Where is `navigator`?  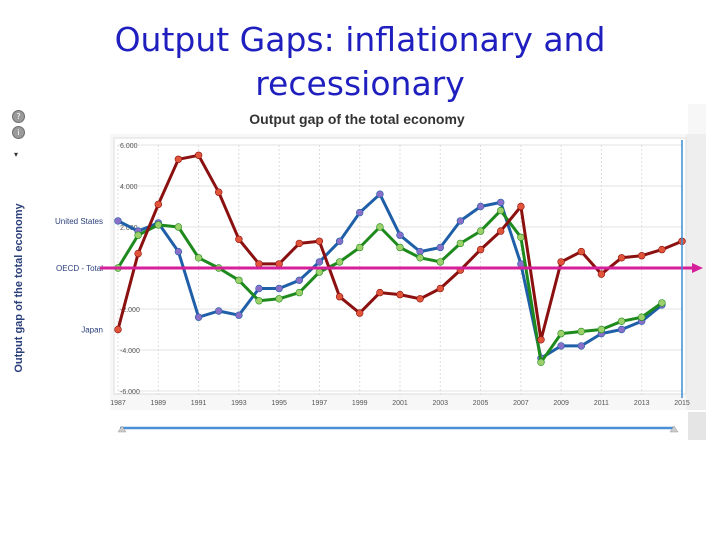 navigator is located at coordinates (401, 426).